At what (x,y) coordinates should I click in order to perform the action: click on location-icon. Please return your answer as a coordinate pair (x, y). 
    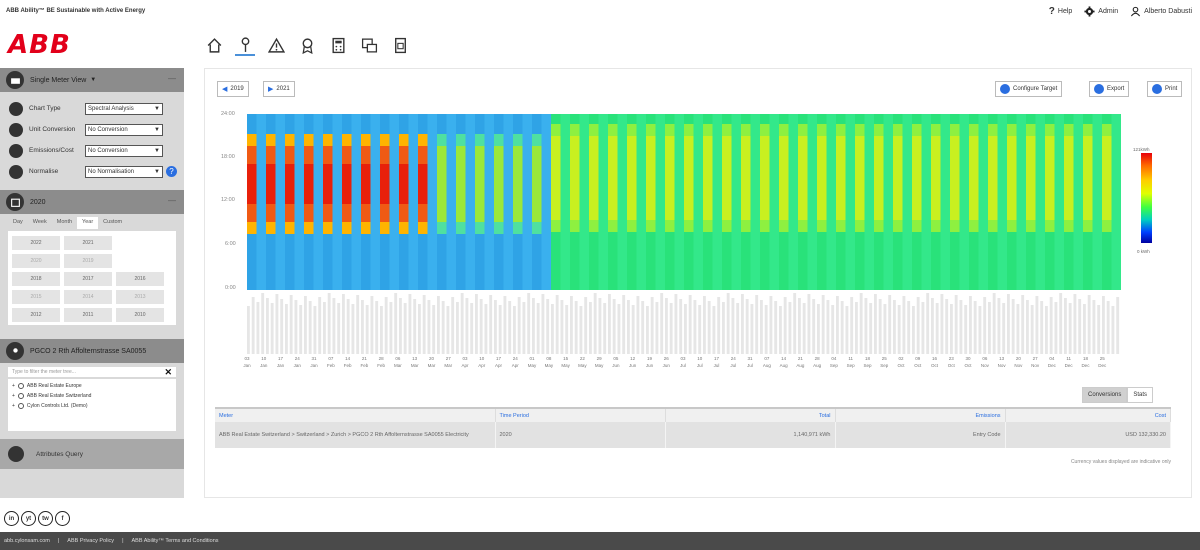
    Looking at the image, I should click on (15, 351).